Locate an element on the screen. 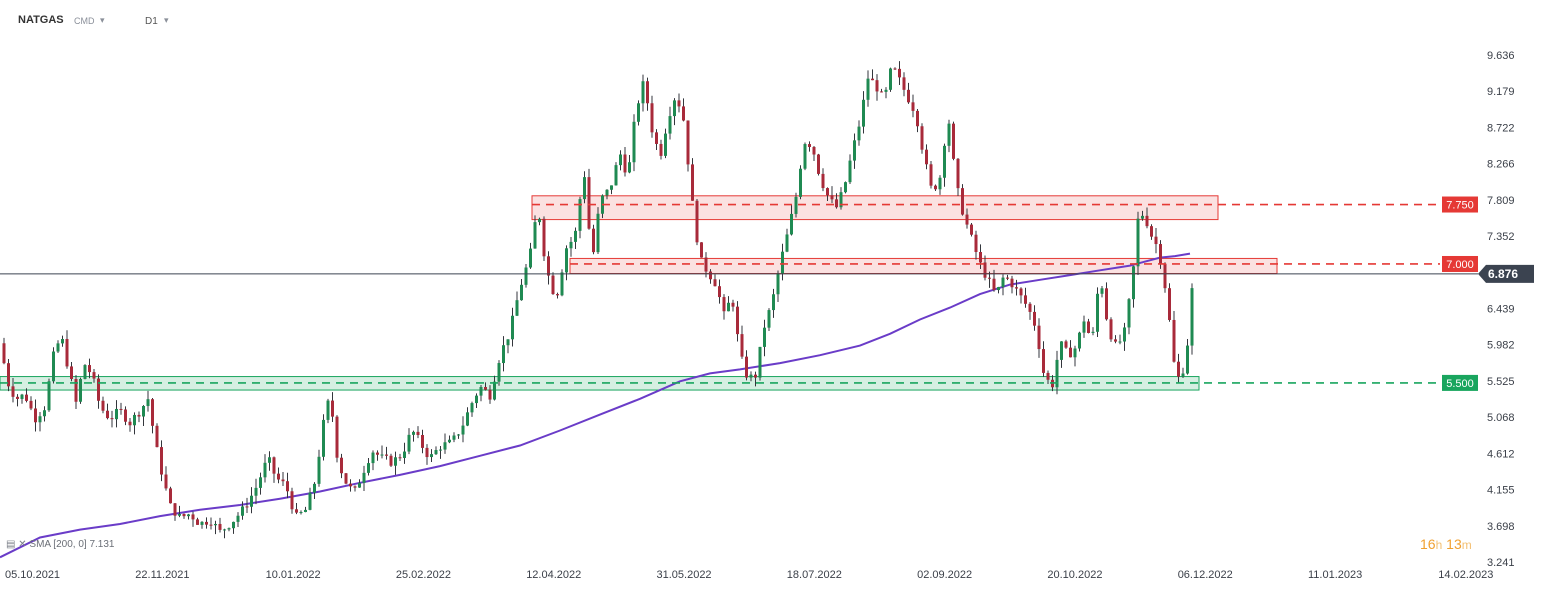 The width and height of the screenshot is (1546, 595). symbol-label: NATGAS is located at coordinates (41, 20).